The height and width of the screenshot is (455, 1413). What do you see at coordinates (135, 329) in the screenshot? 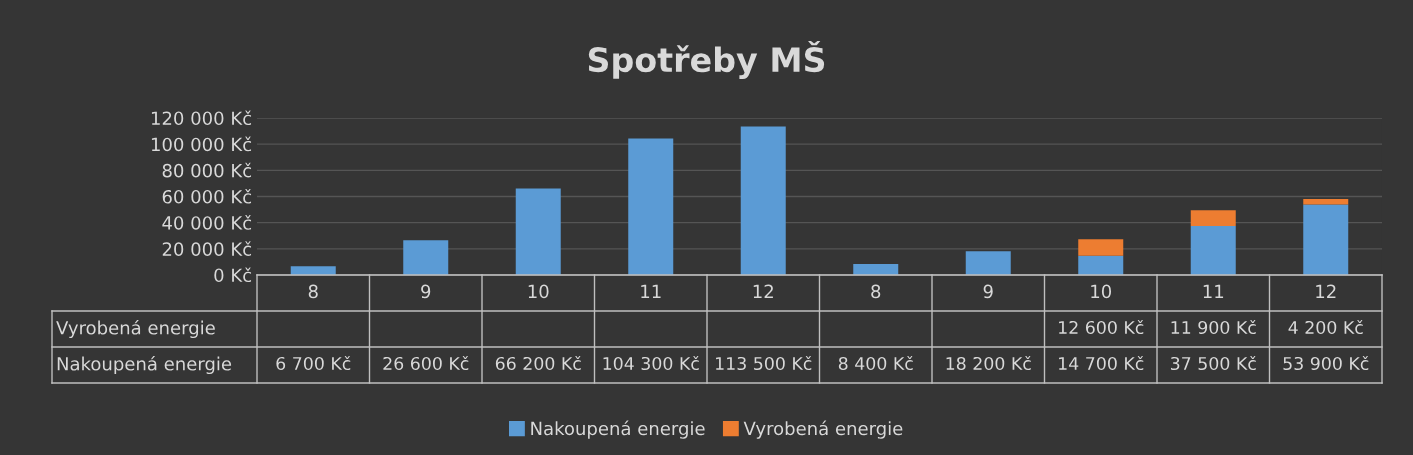
I see `text: Vyrobená energie` at bounding box center [135, 329].